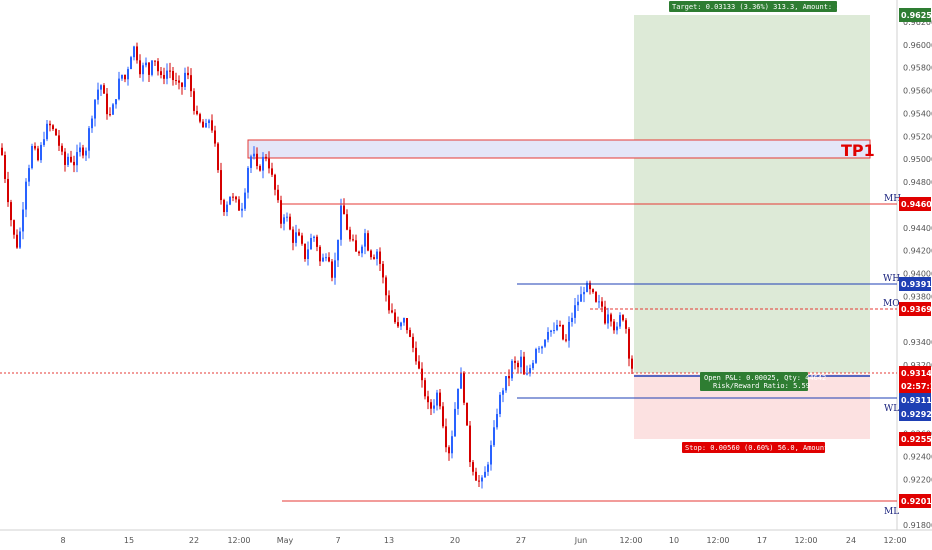 This screenshot has height=550, width=932. I want to click on countdown: 02:57:12, so click(916, 386).